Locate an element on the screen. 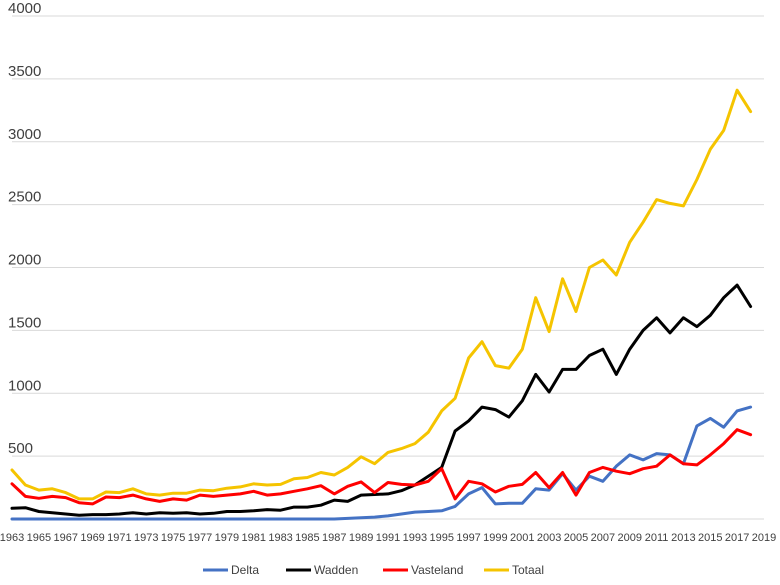  x-tick-label: 1981 is located at coordinates (253, 538).